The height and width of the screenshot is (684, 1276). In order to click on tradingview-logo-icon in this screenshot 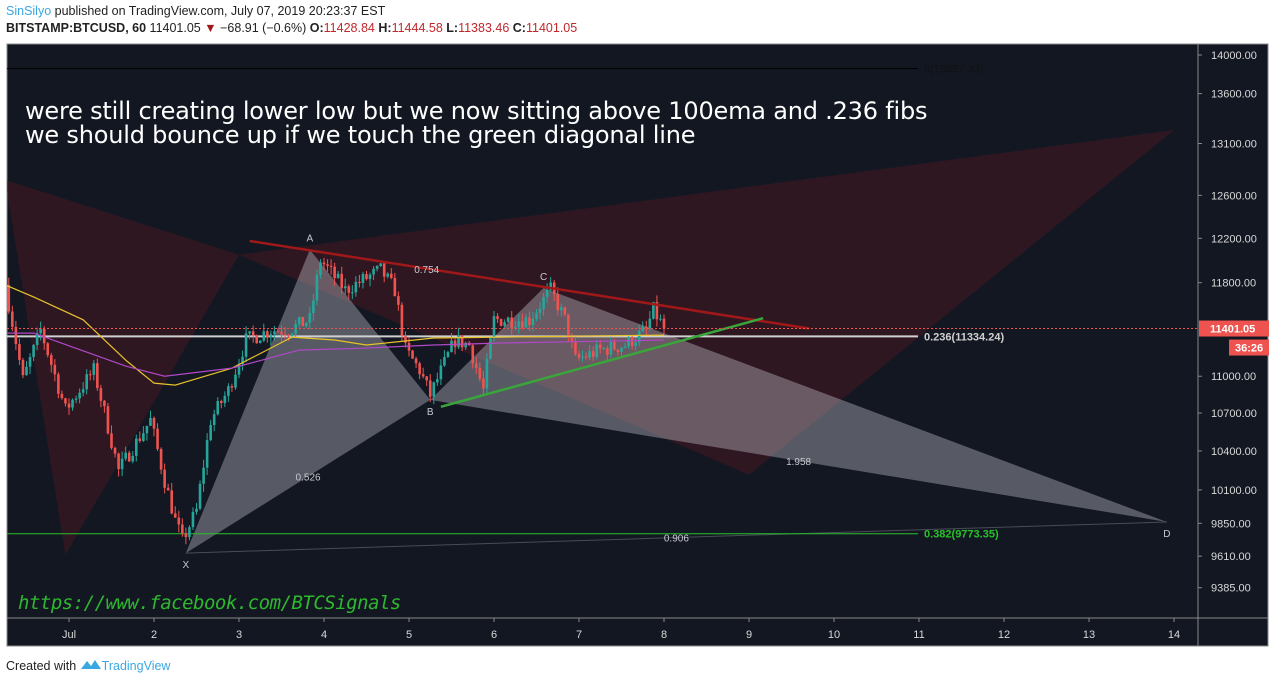, I will do `click(90, 664)`.